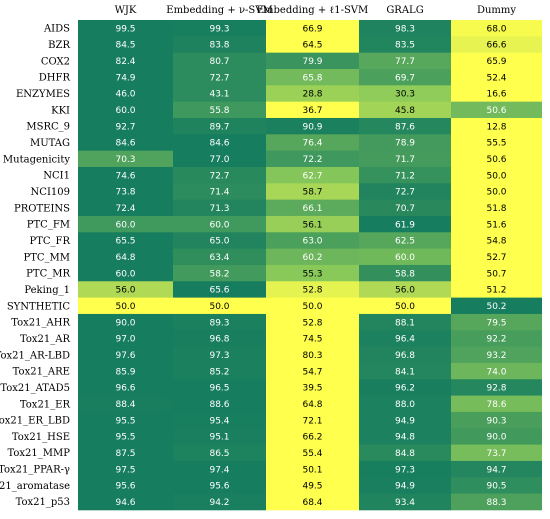 The width and height of the screenshot is (550, 519). Describe the element at coordinates (496, 78) in the screenshot. I see `cell-value-label: 52.4` at that location.